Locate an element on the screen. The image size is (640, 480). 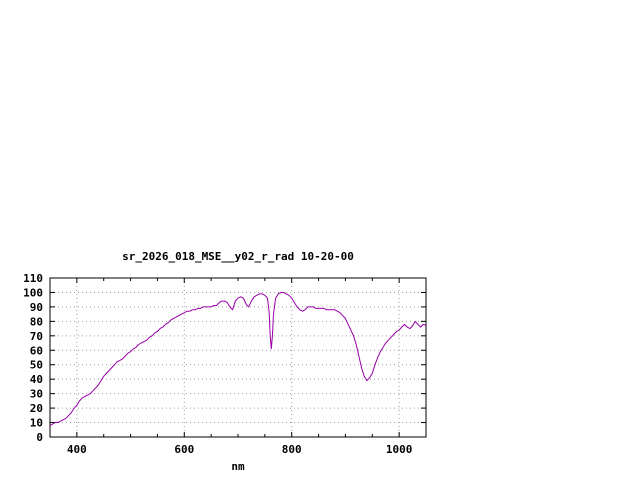
ytick-label: 100 is located at coordinates (33, 292).